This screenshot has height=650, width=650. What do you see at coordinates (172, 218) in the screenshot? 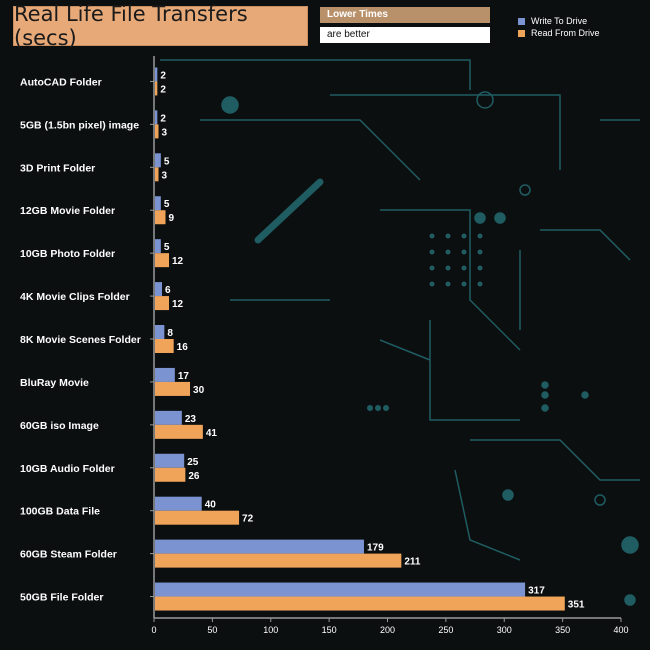
I see `data-label-read: 9` at bounding box center [172, 218].